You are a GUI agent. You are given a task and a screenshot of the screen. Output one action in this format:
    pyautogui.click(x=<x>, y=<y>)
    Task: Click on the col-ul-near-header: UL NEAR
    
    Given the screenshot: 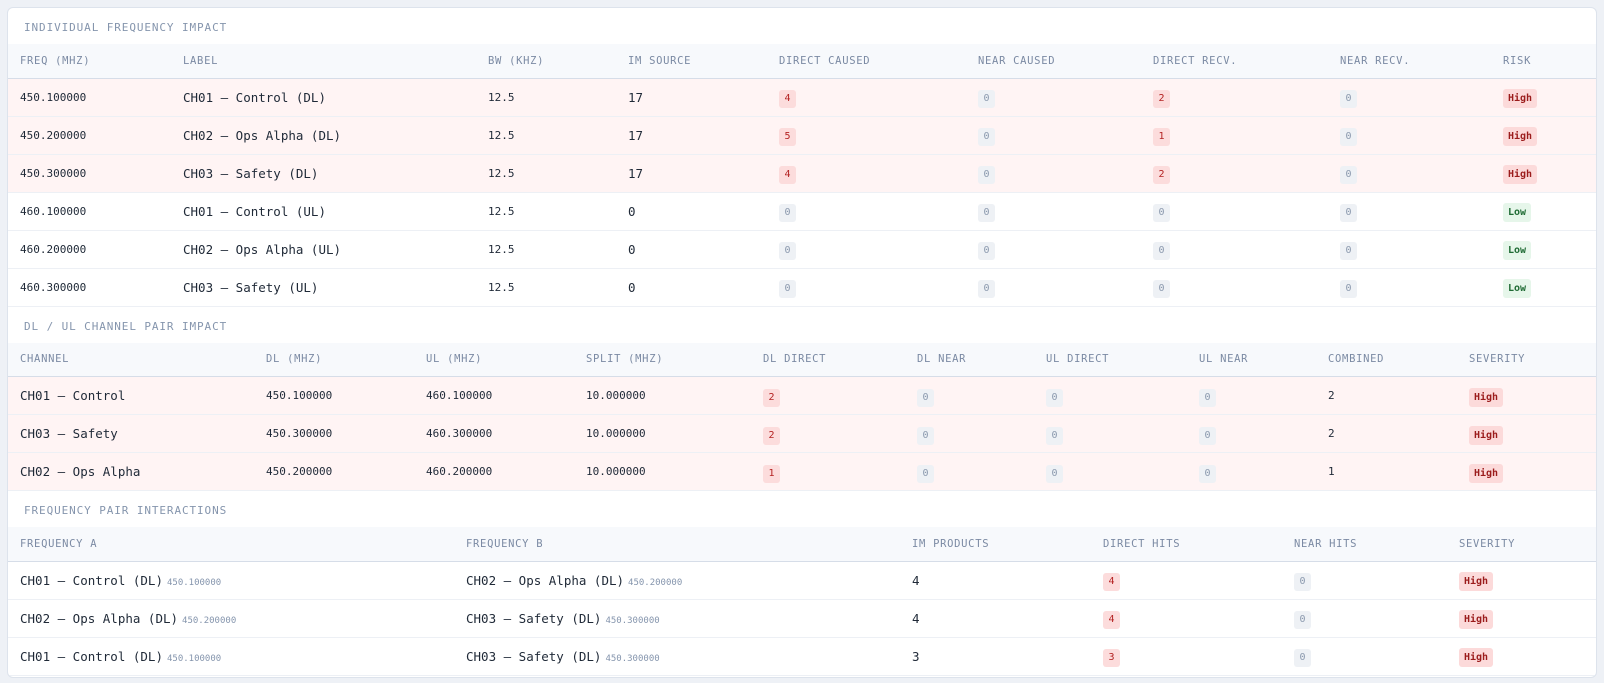 What is the action you would take?
    pyautogui.click(x=1251, y=359)
    